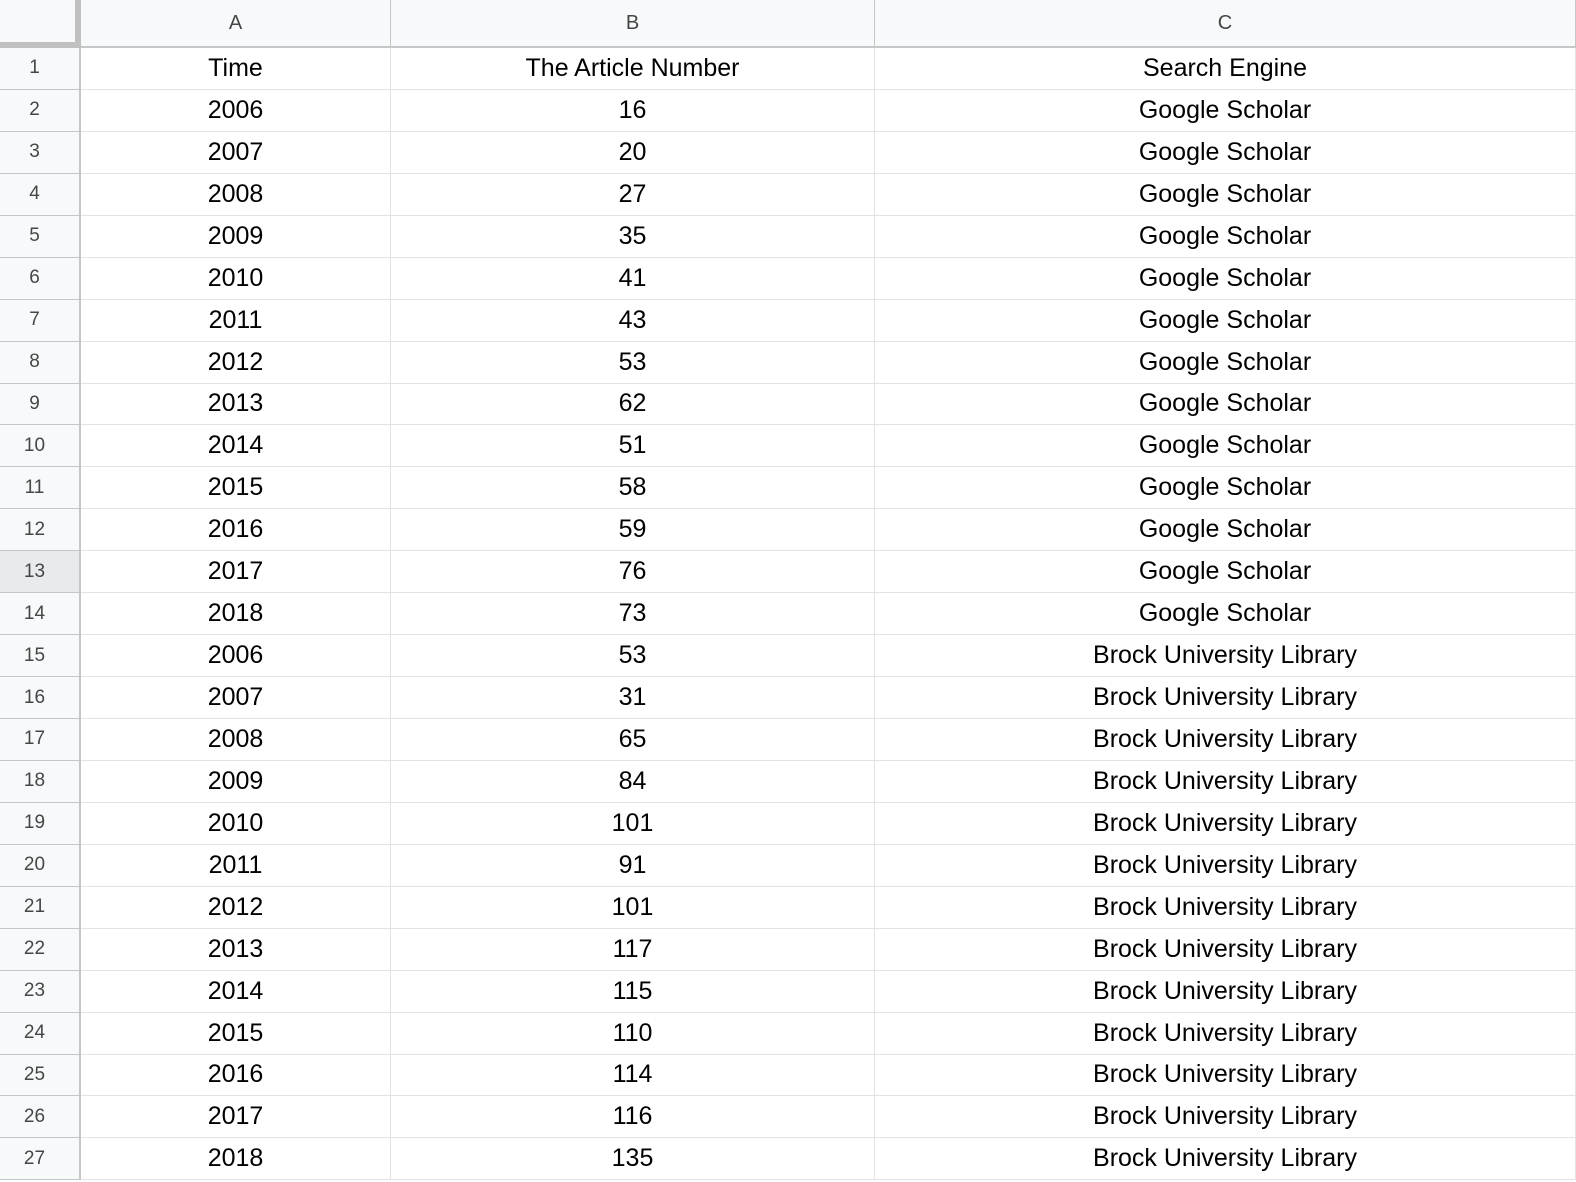  I want to click on row-header: 8, so click(40, 362).